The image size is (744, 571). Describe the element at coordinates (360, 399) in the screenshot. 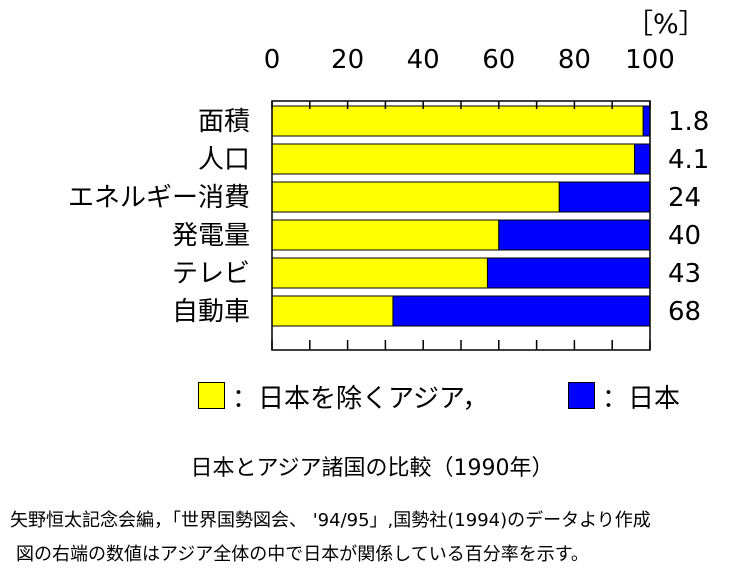

I see `legend-label-rest-of-asia: ：日本を除くアジア，` at that location.